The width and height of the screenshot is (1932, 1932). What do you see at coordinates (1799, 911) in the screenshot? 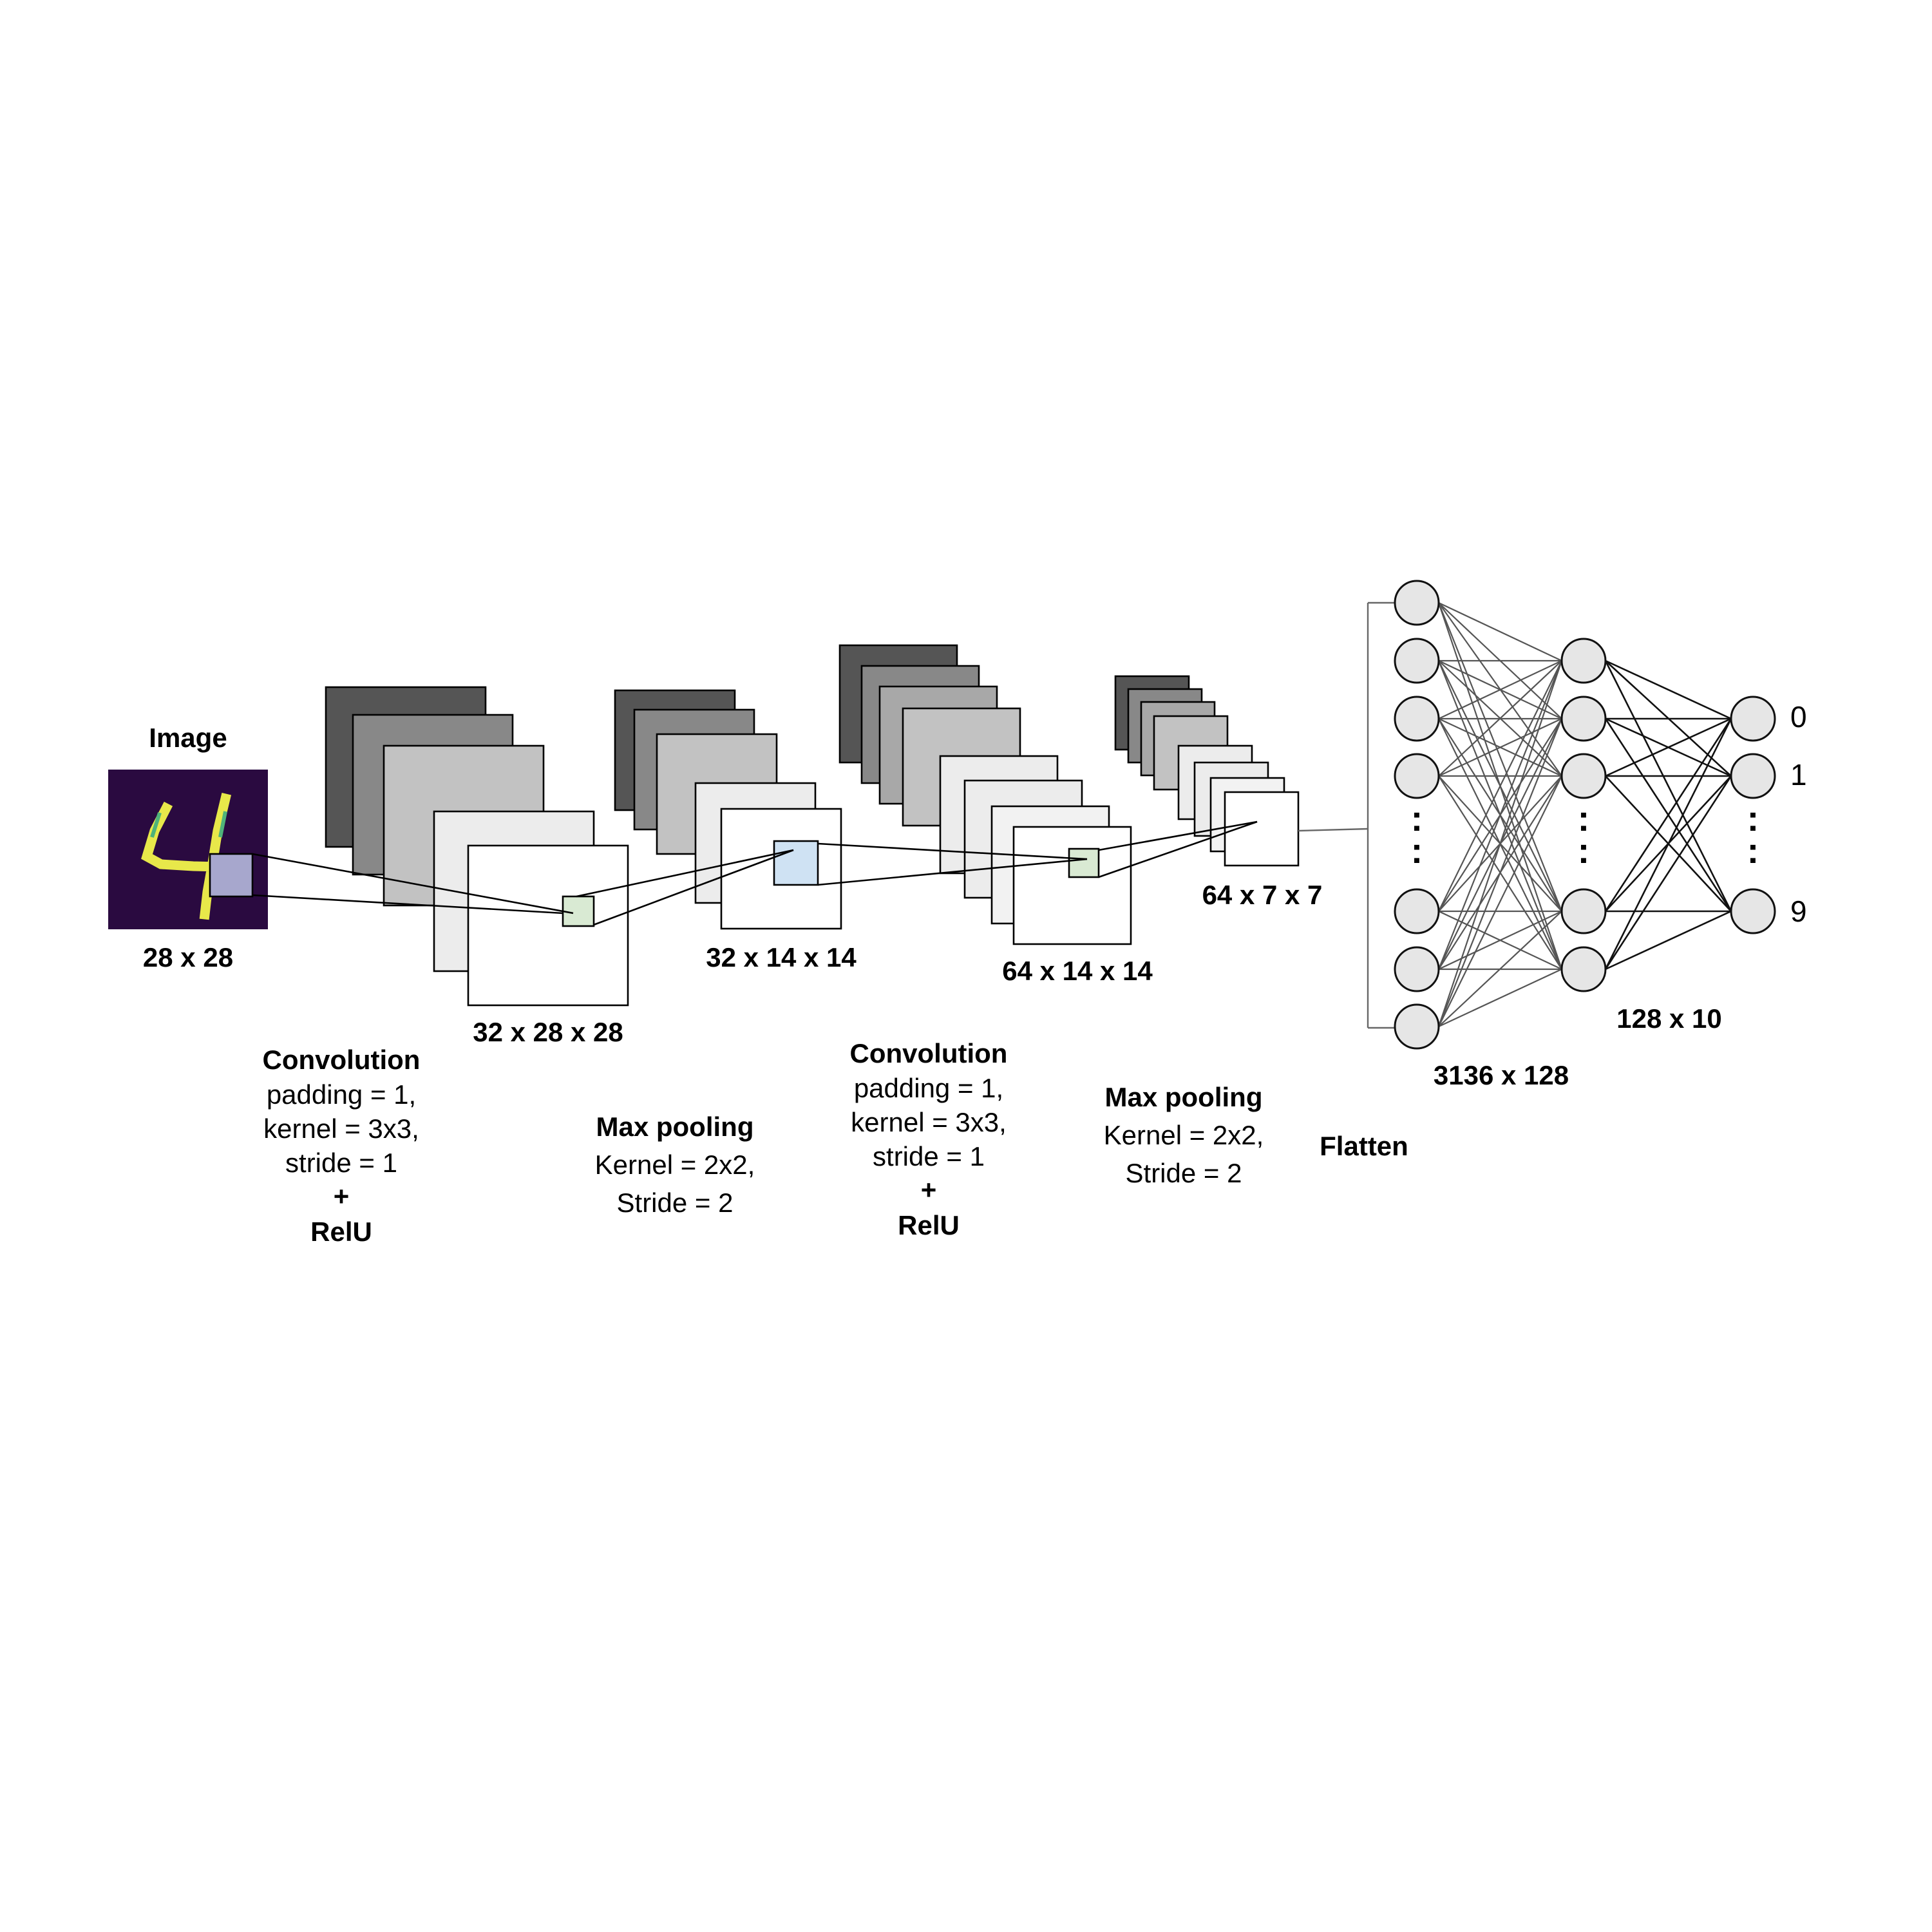
I see `output-label-9: 9` at bounding box center [1799, 911].